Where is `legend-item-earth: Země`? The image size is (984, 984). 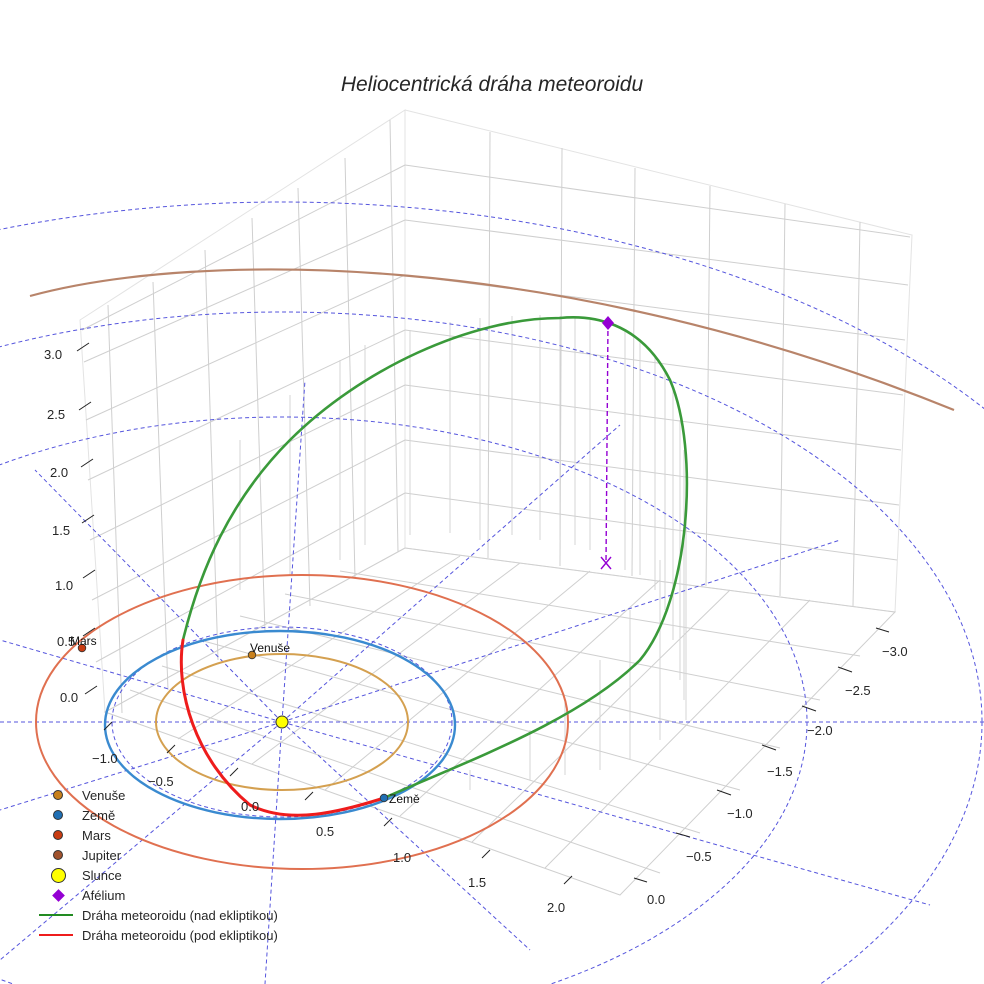
legend-item-earth: Země is located at coordinates (158, 815).